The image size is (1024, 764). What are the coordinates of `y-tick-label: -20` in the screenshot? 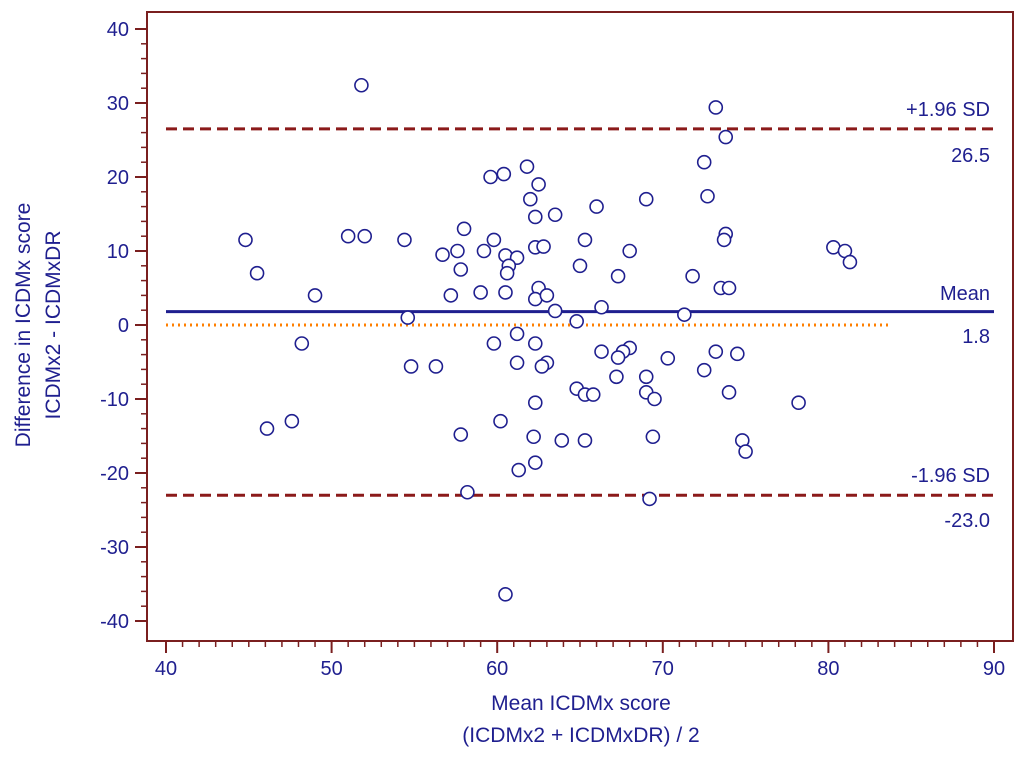 It's located at (114, 474).